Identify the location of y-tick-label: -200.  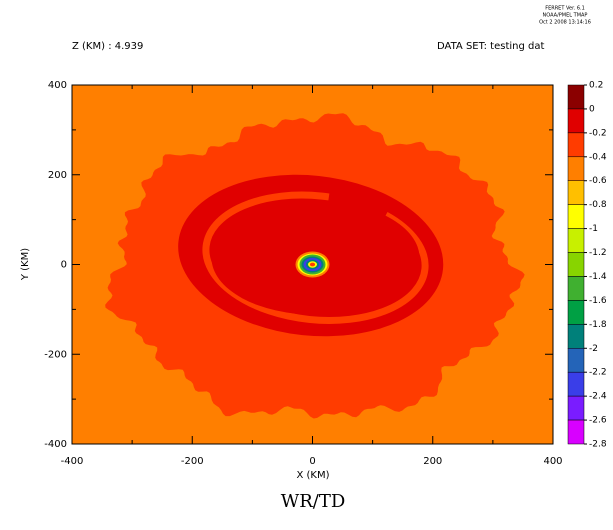
(55, 354).